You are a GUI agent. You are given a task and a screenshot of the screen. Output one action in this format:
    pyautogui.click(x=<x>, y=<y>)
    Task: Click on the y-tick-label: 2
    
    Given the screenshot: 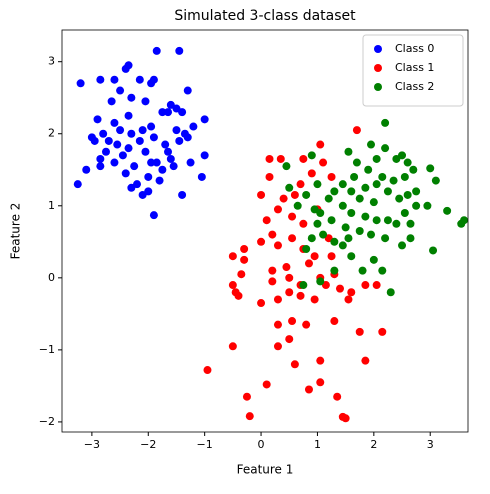 What is the action you would take?
    pyautogui.click(x=51, y=133)
    